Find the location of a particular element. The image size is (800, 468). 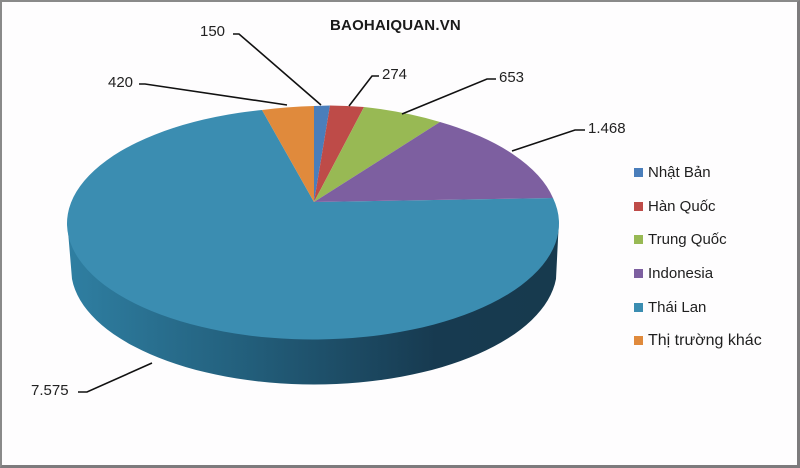

slice-han-quoc is located at coordinates (339, 153).